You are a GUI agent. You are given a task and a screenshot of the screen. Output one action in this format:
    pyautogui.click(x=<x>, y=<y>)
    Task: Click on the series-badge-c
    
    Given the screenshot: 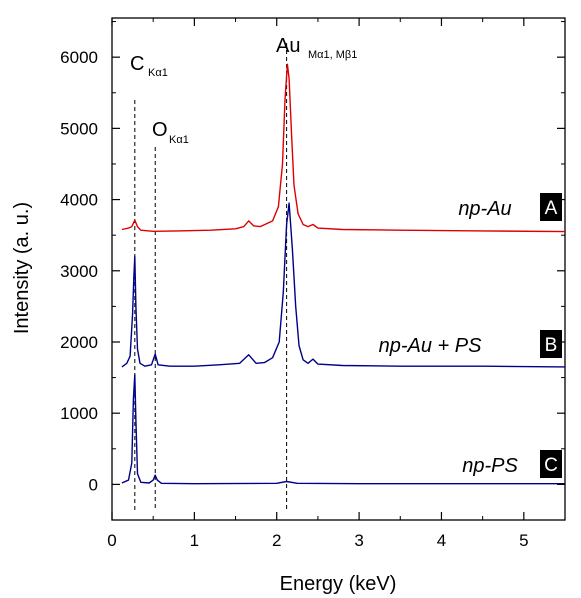 What is the action you would take?
    pyautogui.click(x=551, y=464)
    